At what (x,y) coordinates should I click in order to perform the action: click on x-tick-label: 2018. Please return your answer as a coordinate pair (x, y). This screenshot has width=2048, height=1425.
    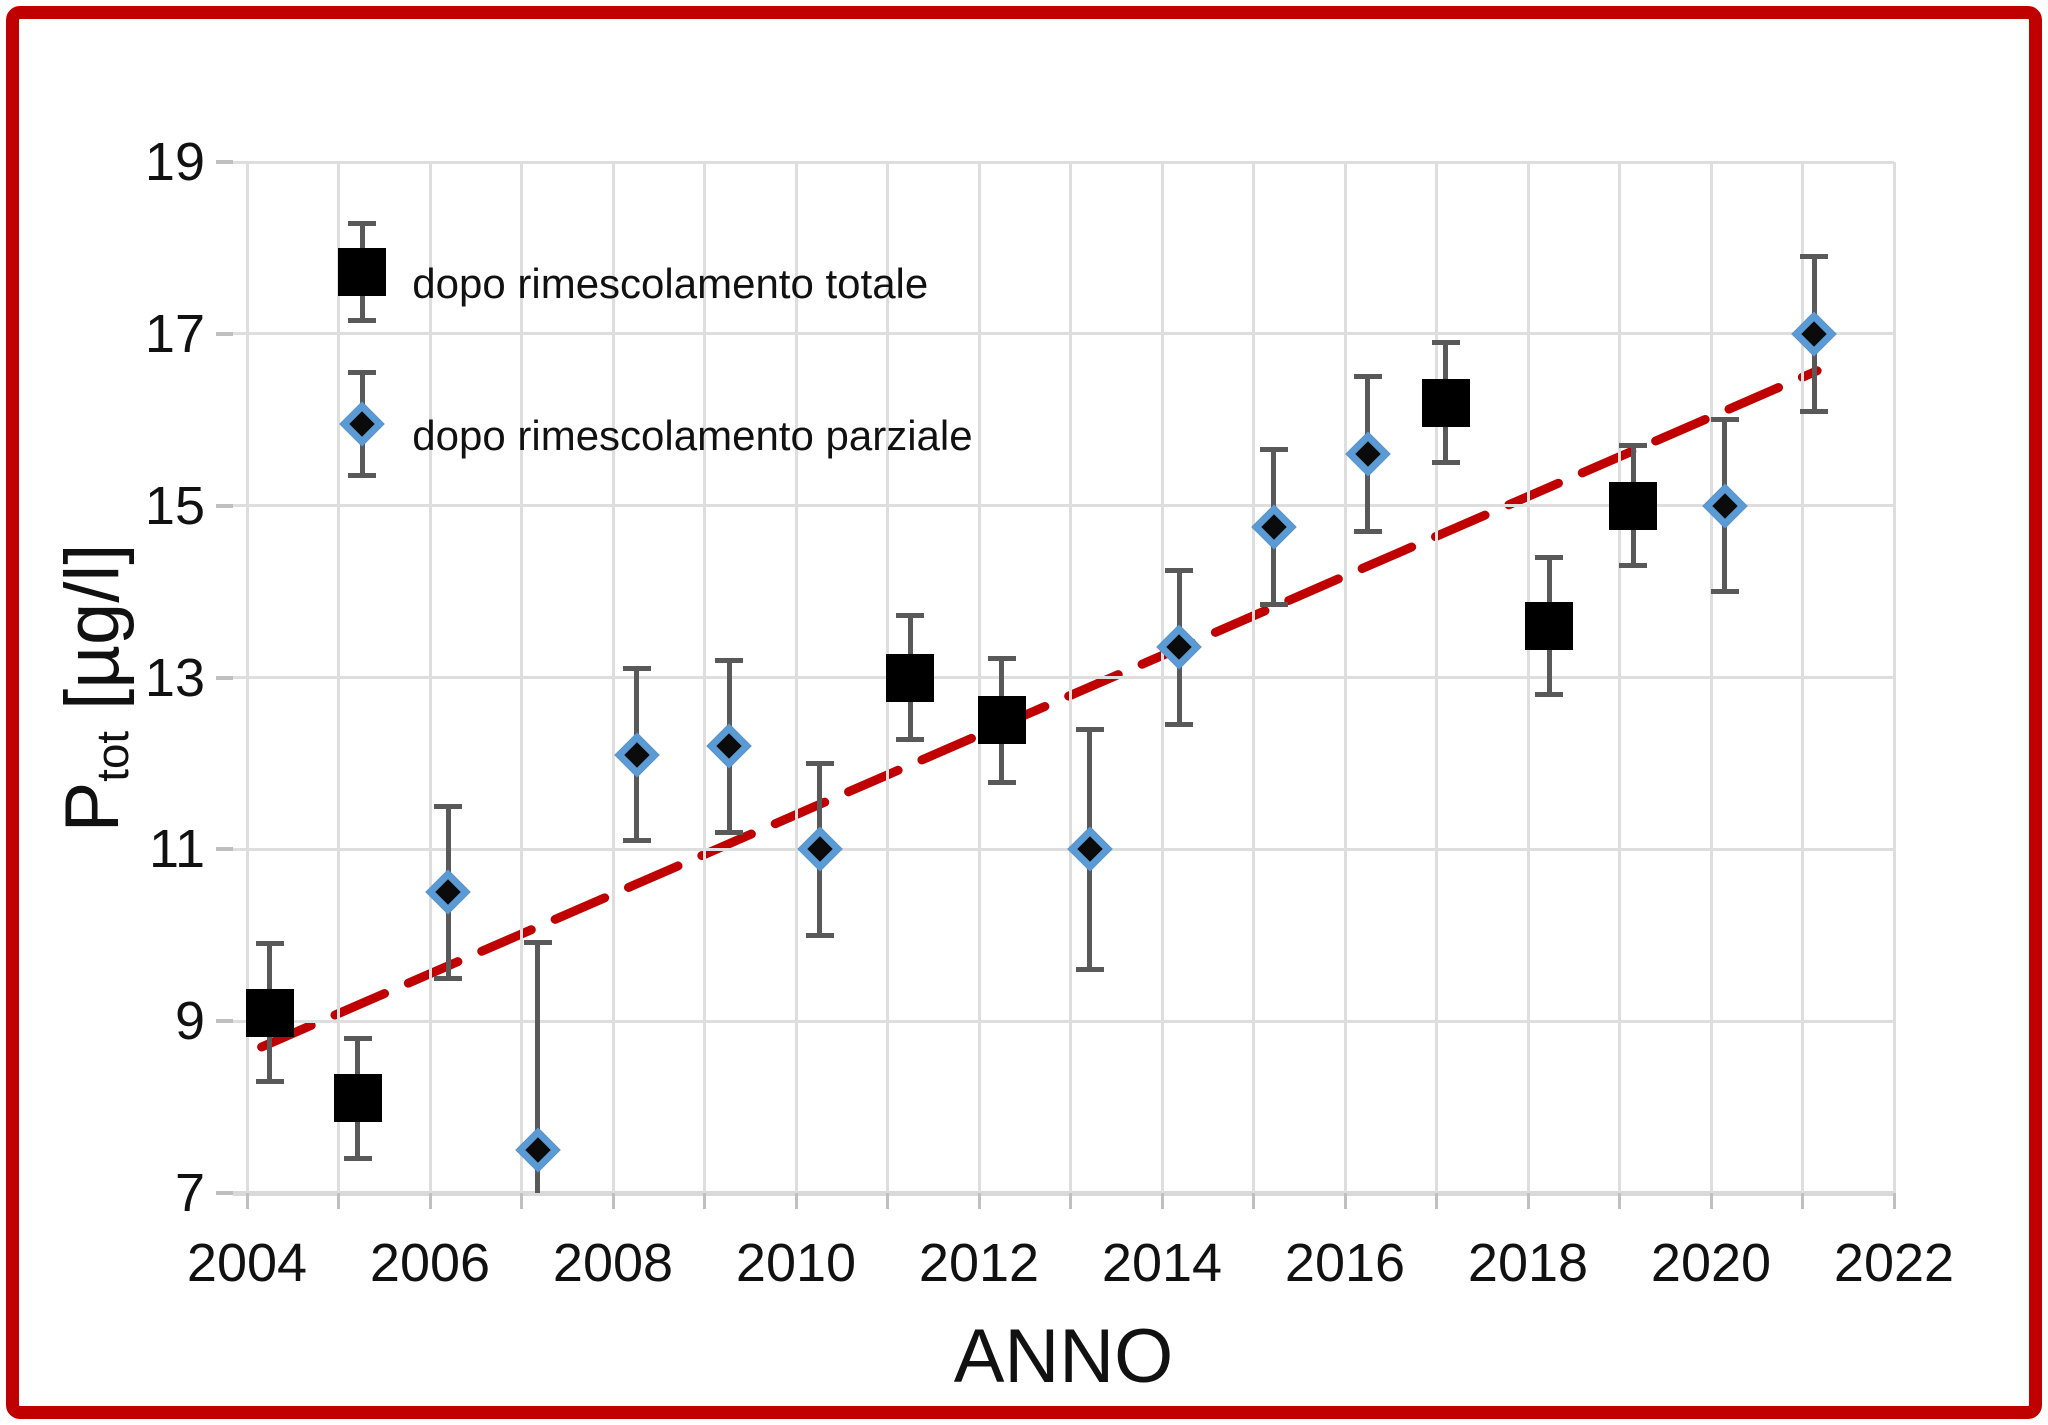
    Looking at the image, I should click on (1528, 1263).